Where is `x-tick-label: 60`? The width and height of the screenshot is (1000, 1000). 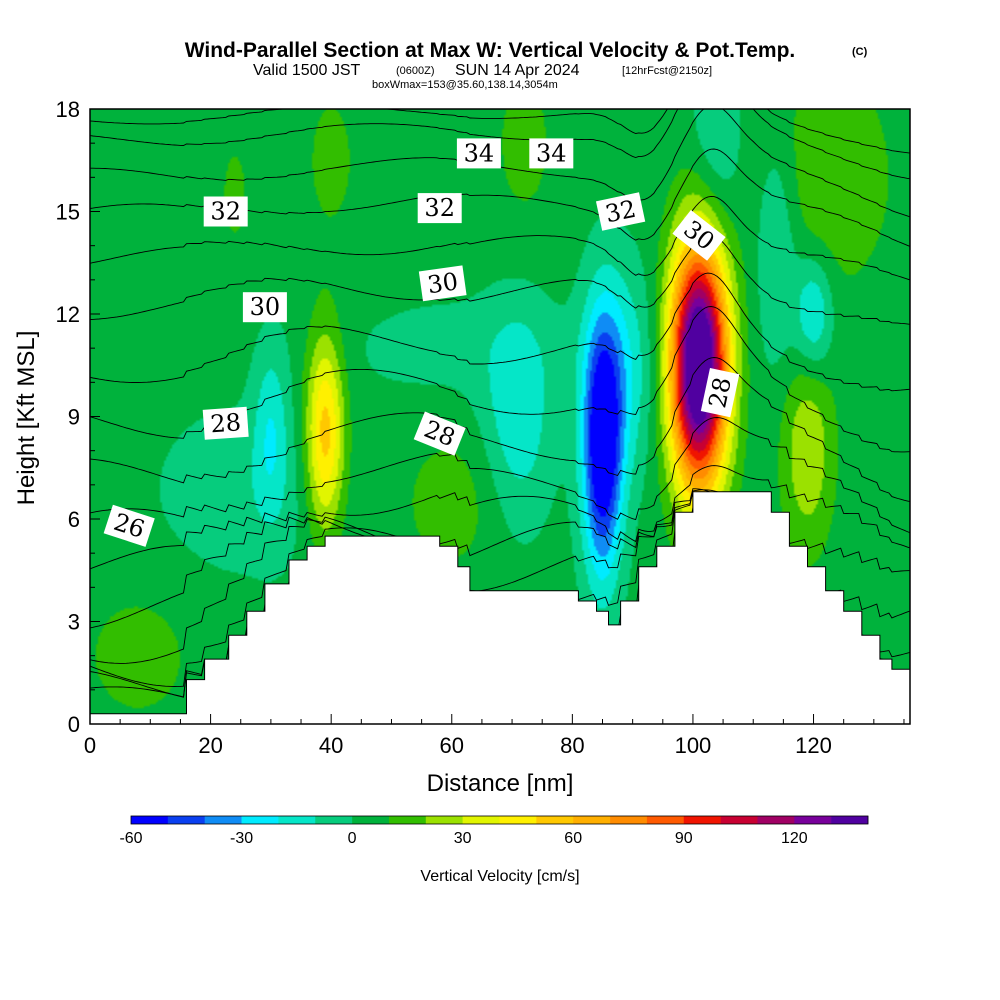 x-tick-label: 60 is located at coordinates (452, 745).